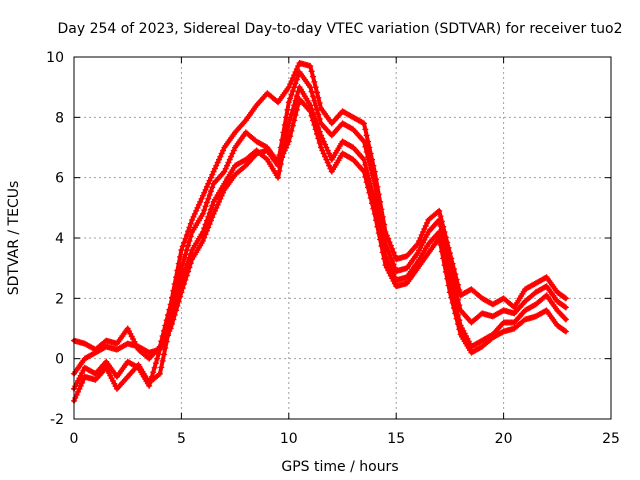 The width and height of the screenshot is (640, 480). Describe the element at coordinates (339, 467) in the screenshot. I see `x-axis-title: GPS time / hours` at that location.